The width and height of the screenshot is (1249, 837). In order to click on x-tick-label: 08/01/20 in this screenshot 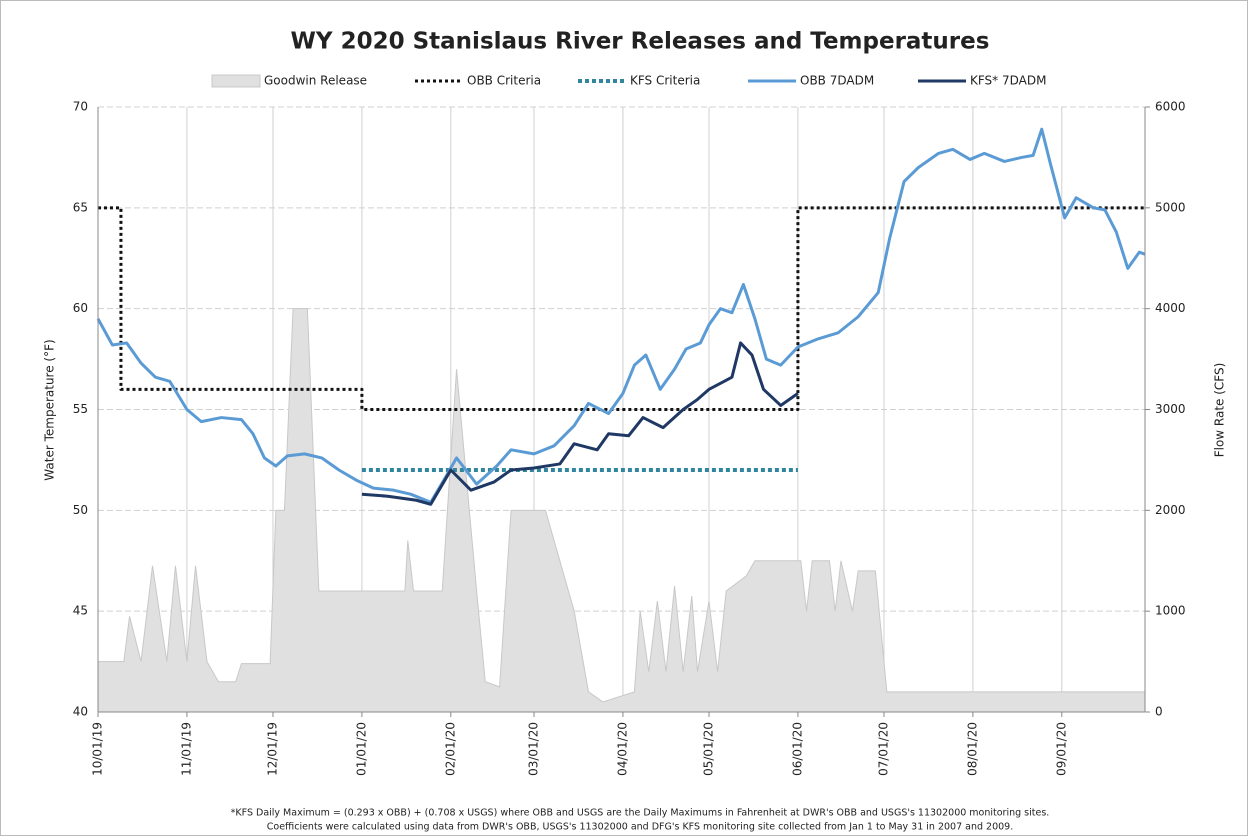, I will do `click(972, 749)`.